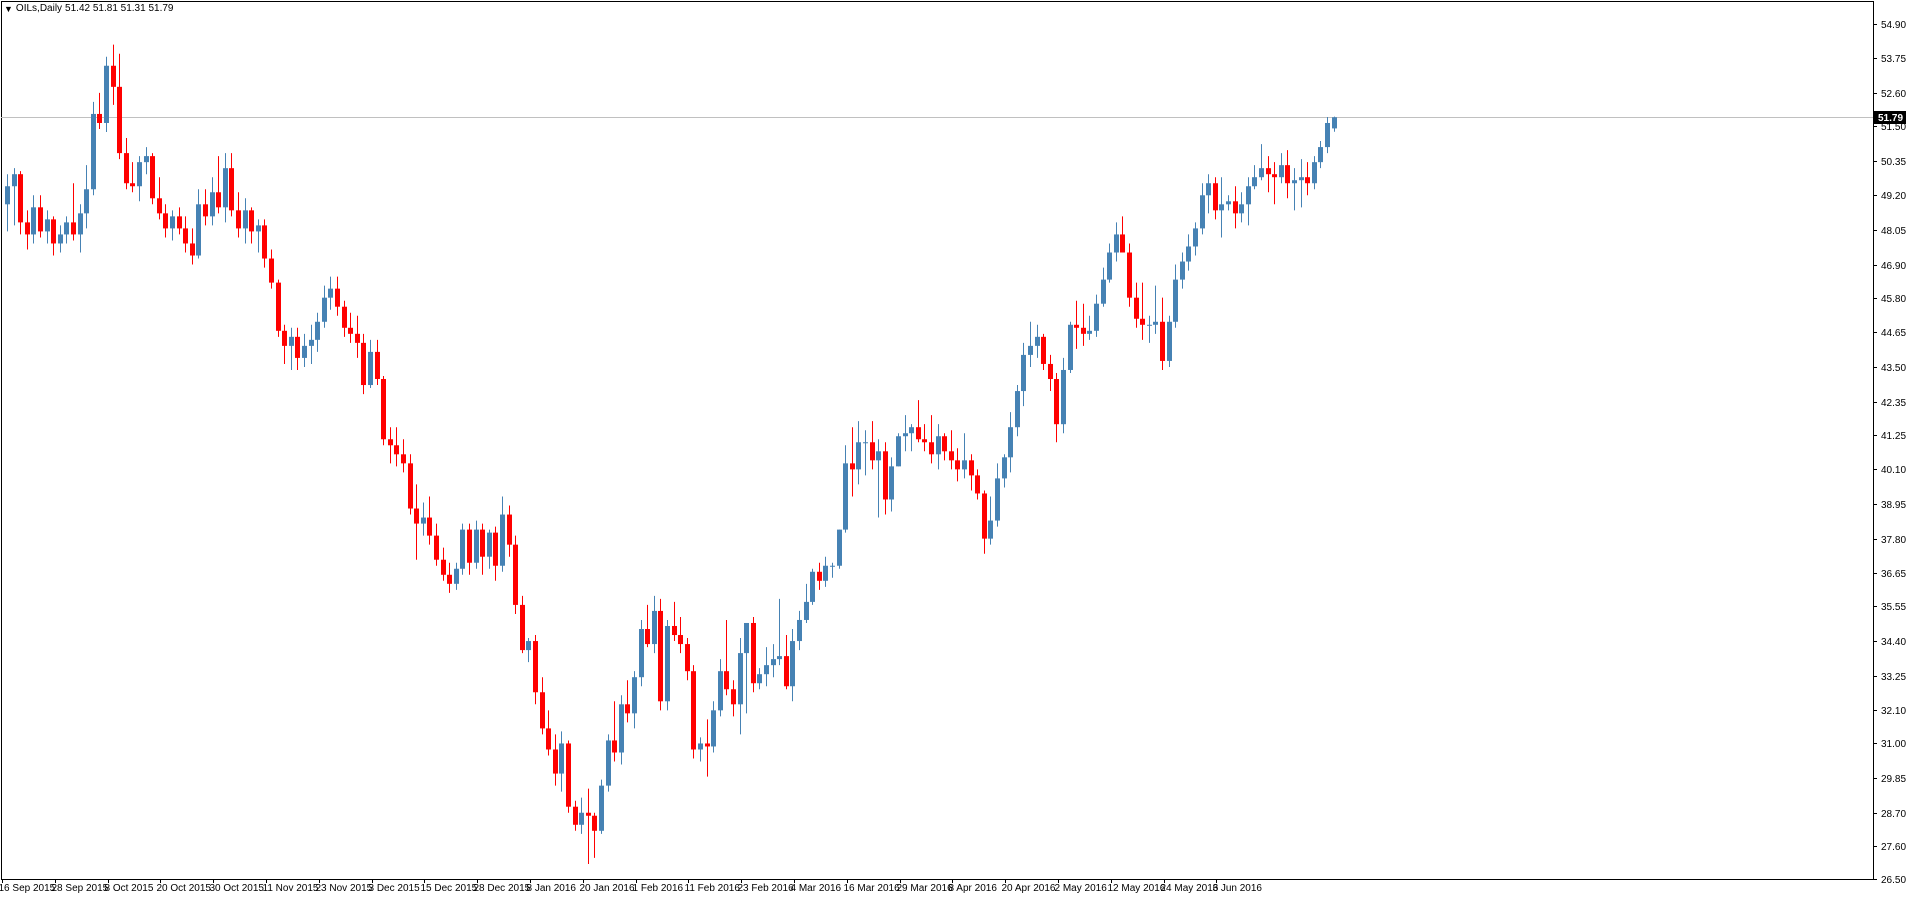  I want to click on y-tick-label: 45.80, so click(1893, 299).